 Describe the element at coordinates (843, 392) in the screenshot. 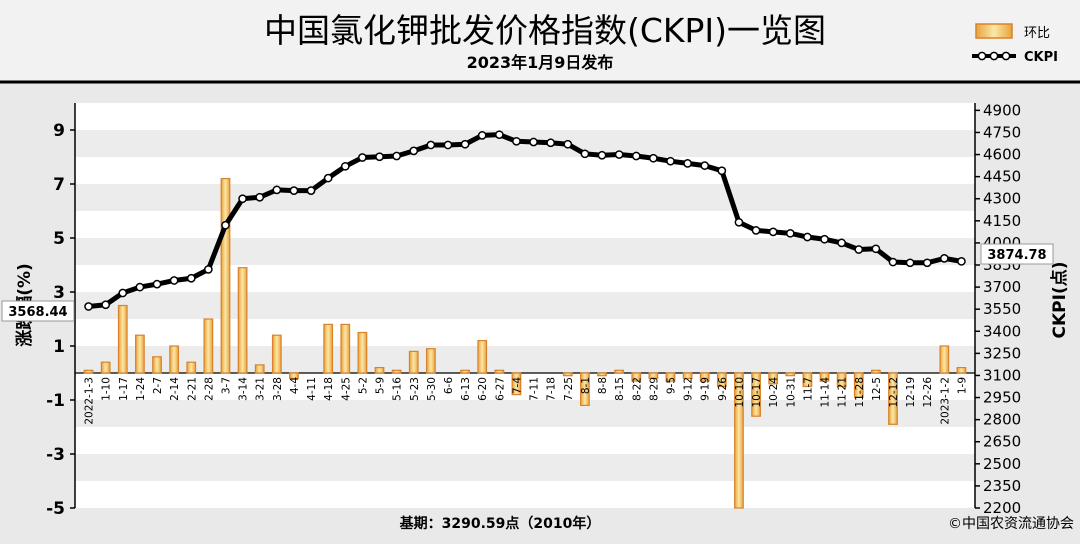

I see `x-tick-label: 11-21` at that location.